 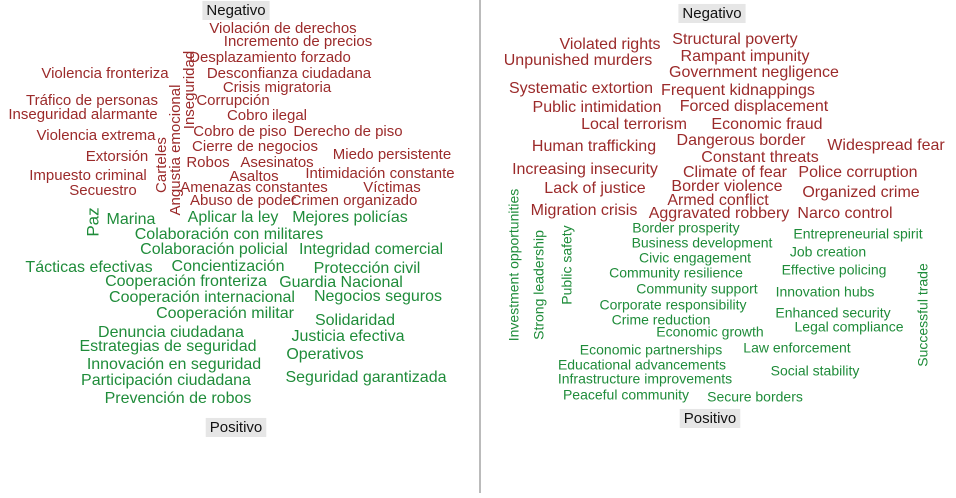 I want to click on negative-word: Cierre de negocios, so click(x=255, y=146).